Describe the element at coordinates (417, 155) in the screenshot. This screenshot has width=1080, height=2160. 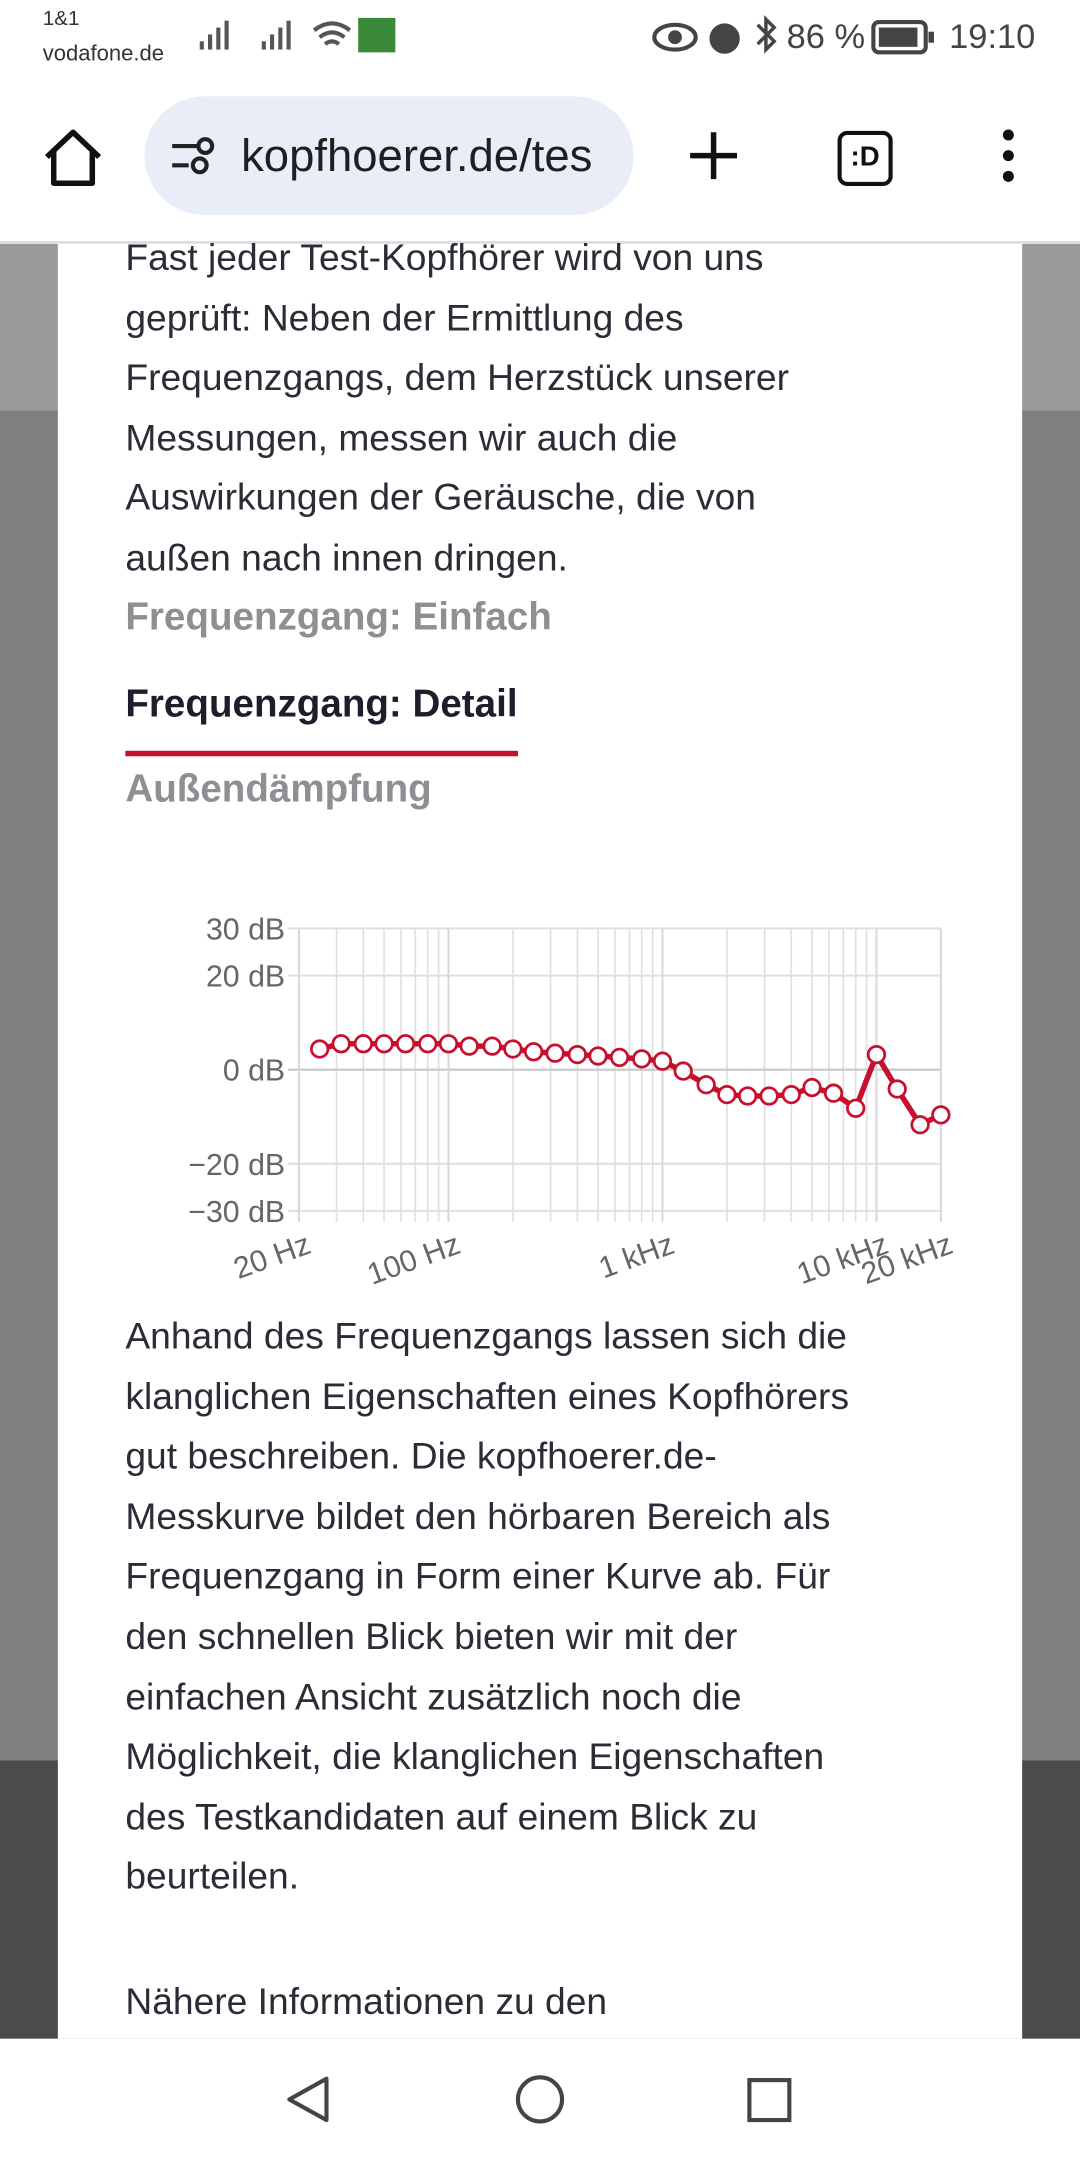
I see `url-text: kopfhoerer.de/tes` at that location.